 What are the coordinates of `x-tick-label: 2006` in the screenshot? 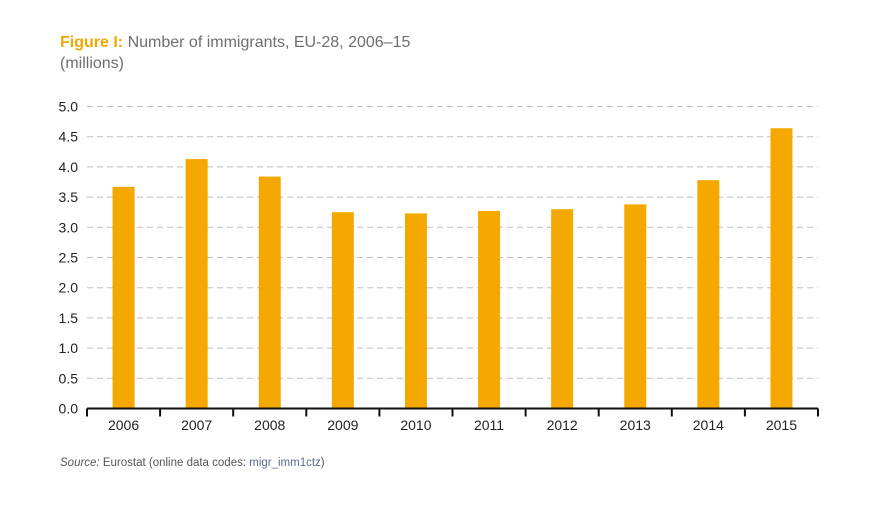 It's located at (123, 425).